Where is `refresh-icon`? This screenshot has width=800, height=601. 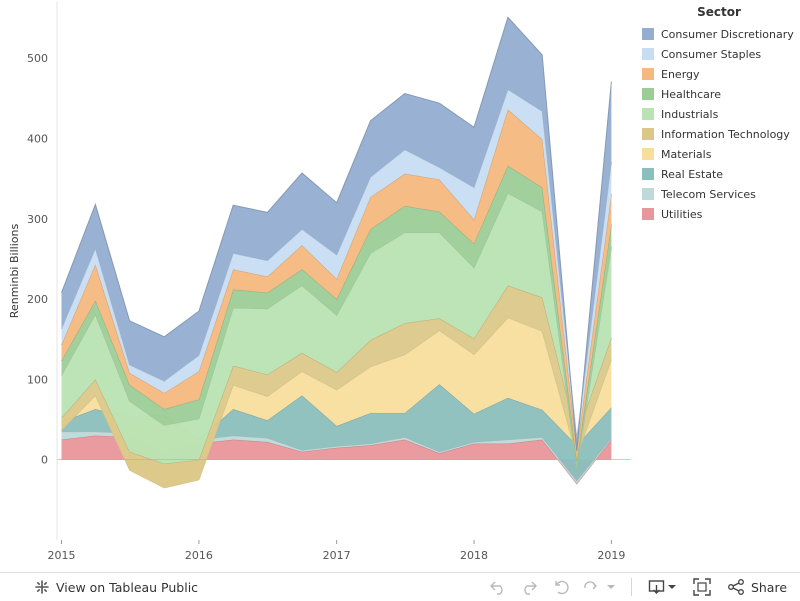 refresh-icon is located at coordinates (590, 585).